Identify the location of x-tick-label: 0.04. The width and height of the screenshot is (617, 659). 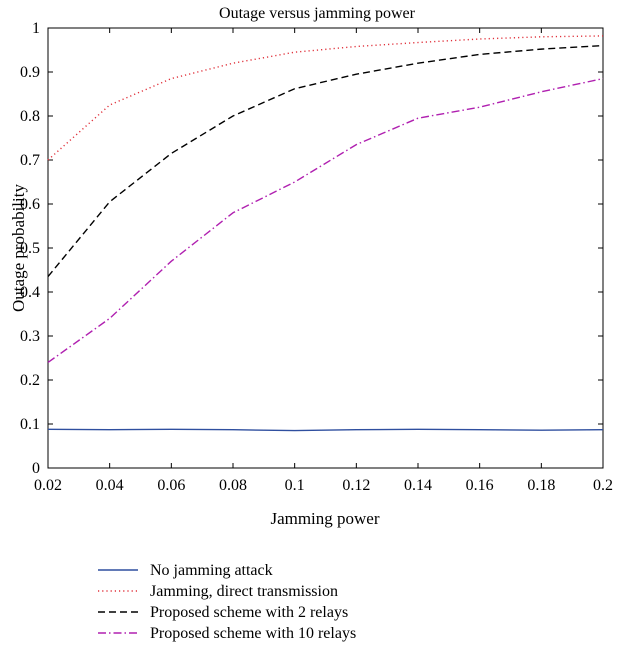
(110, 485).